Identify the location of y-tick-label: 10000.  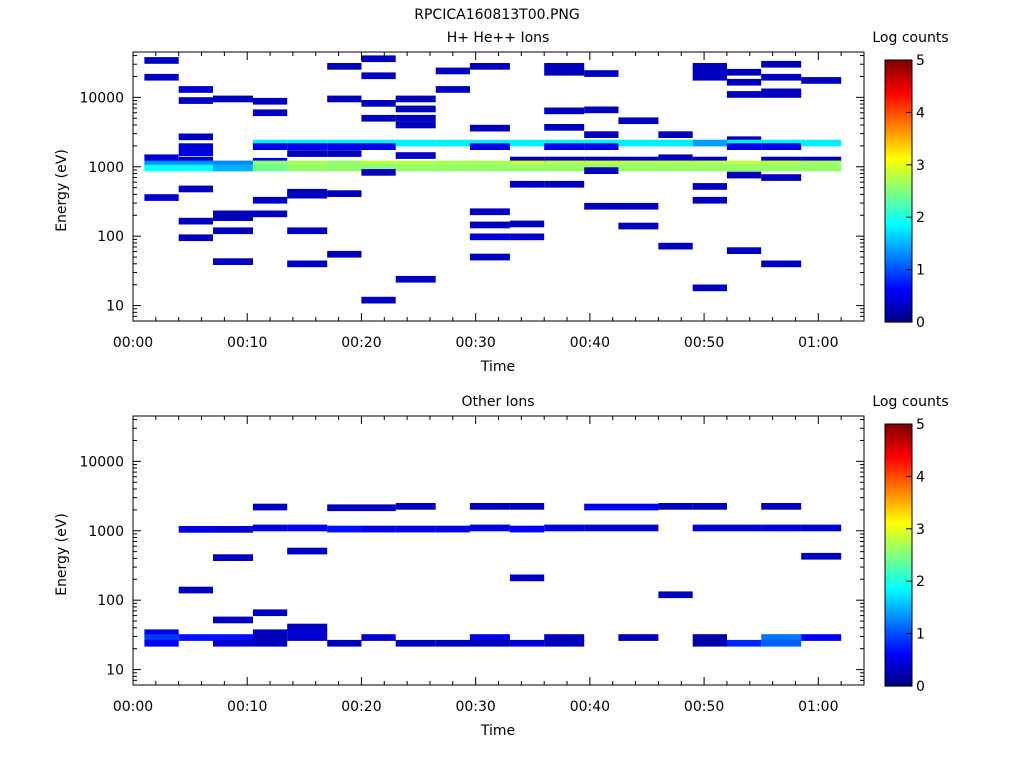
(101, 98).